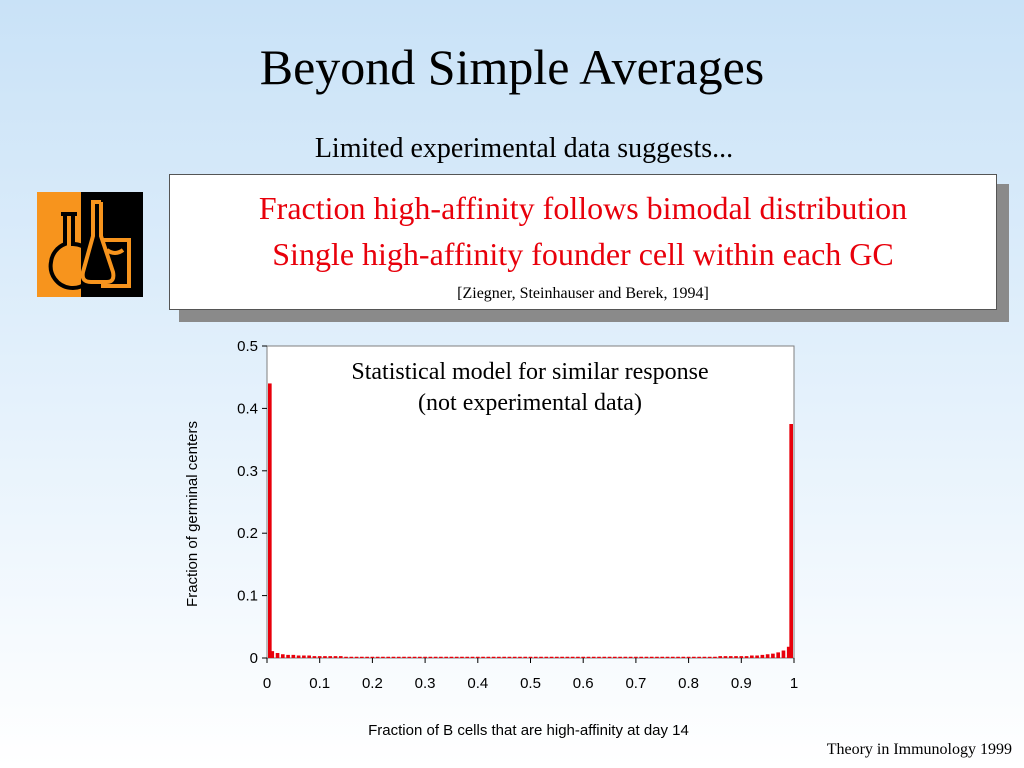 This screenshot has height=768, width=1024. What do you see at coordinates (425, 683) in the screenshot?
I see `x-tick-label: 0.3` at bounding box center [425, 683].